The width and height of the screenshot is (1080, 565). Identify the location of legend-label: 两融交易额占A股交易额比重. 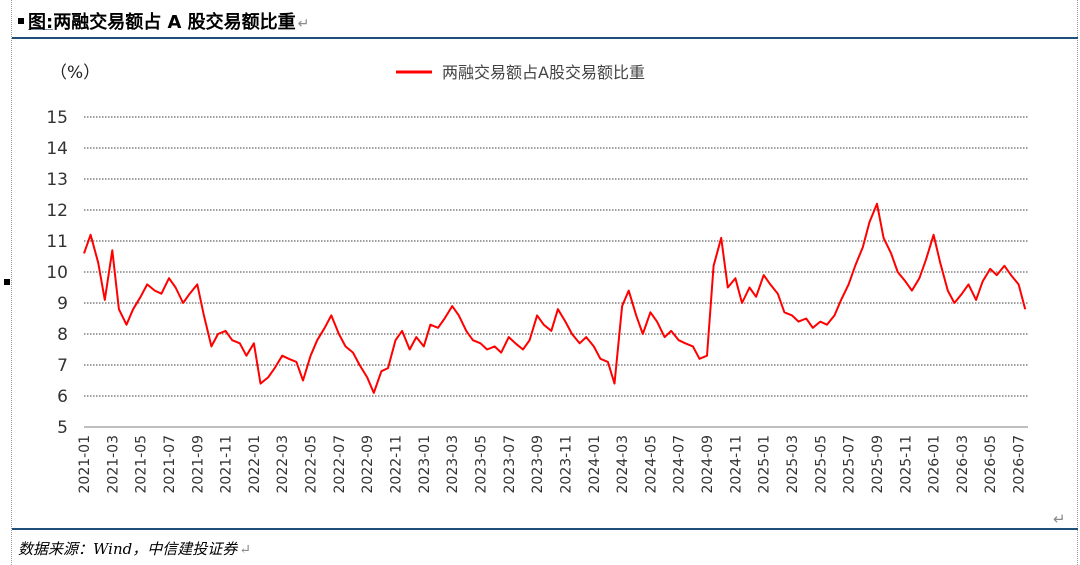
(543, 72).